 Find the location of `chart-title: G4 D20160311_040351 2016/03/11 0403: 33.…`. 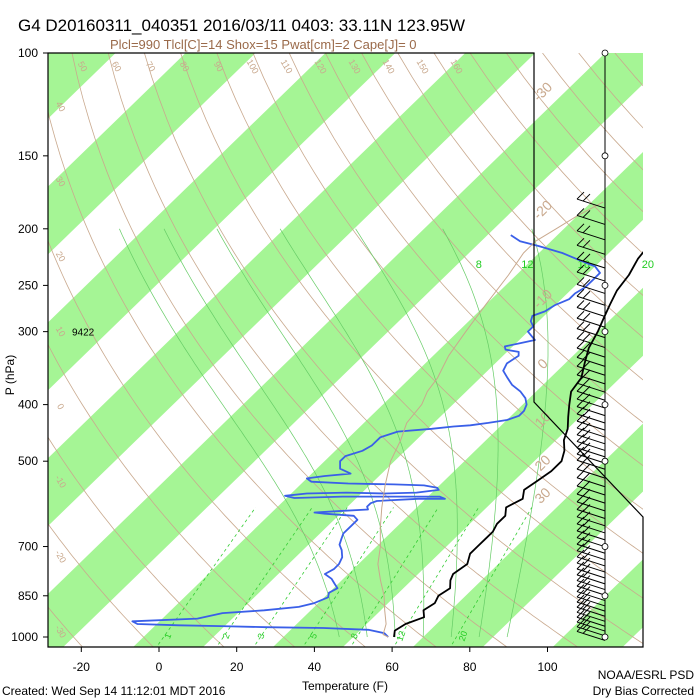

chart-title: G4 D20160311_040351 2016/03/11 0403: 33.… is located at coordinates (241, 25).